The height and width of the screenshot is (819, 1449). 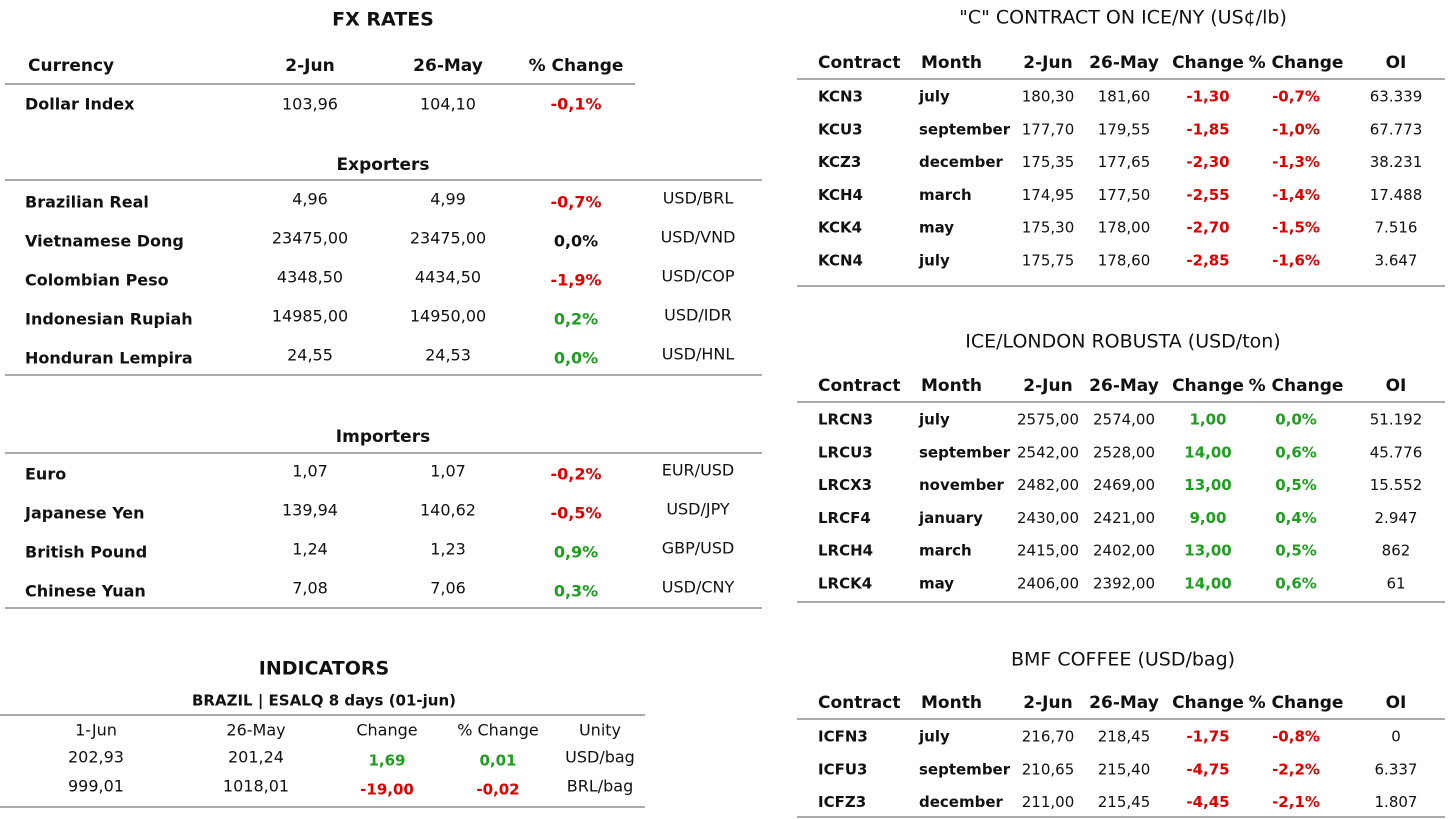 What do you see at coordinates (951, 703) in the screenshot?
I see `column-header: Month` at bounding box center [951, 703].